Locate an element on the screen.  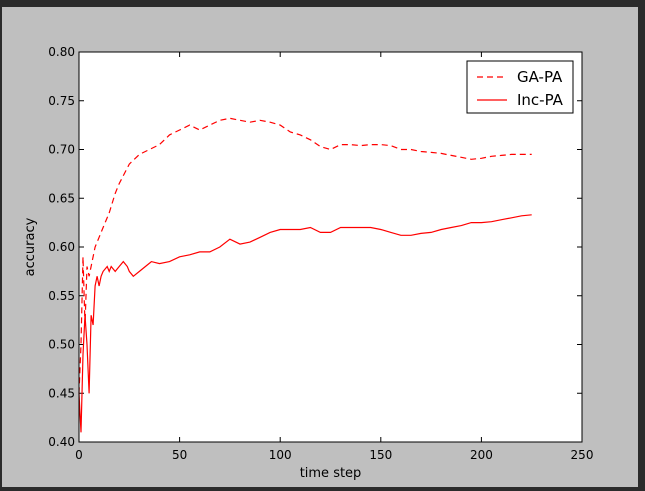
x-tick-label: 100 is located at coordinates (280, 455).